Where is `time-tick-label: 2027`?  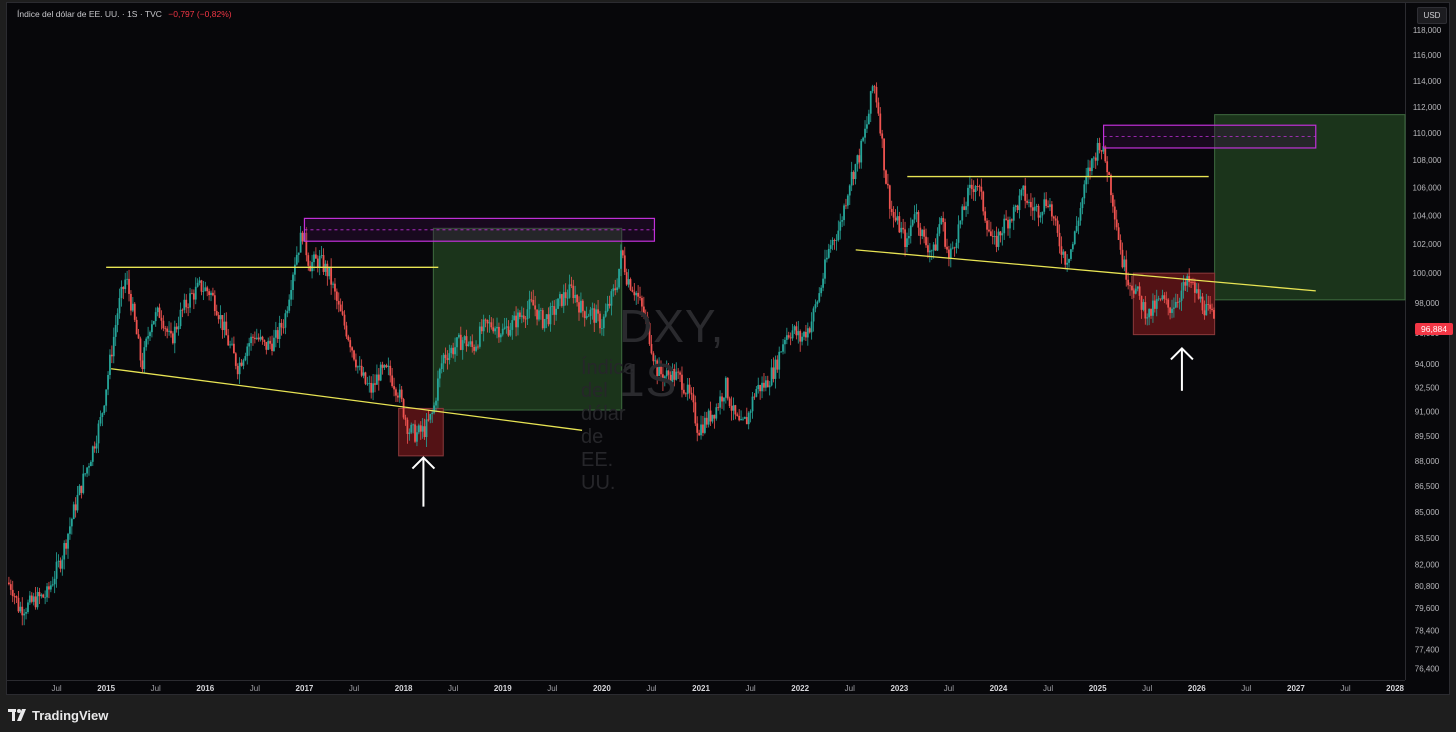 time-tick-label: 2027 is located at coordinates (1296, 688).